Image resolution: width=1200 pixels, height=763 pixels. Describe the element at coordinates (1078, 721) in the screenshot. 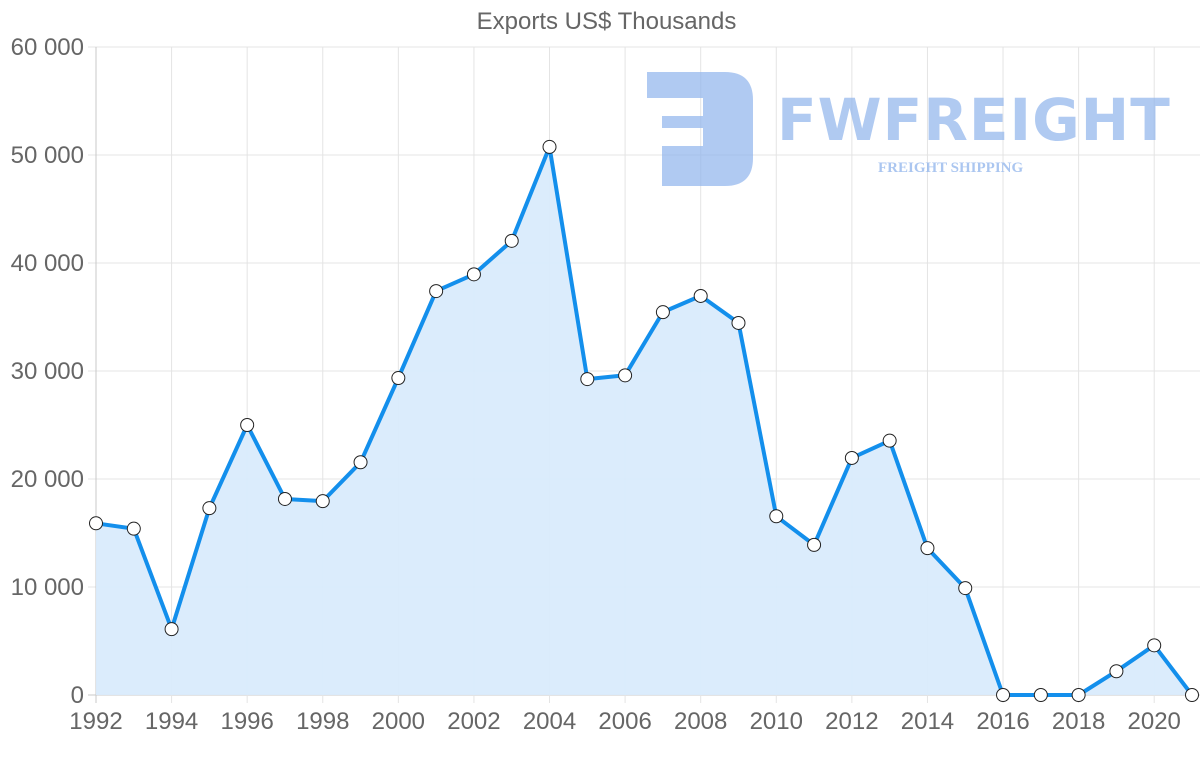

I see `x-tick-label: 2018` at that location.